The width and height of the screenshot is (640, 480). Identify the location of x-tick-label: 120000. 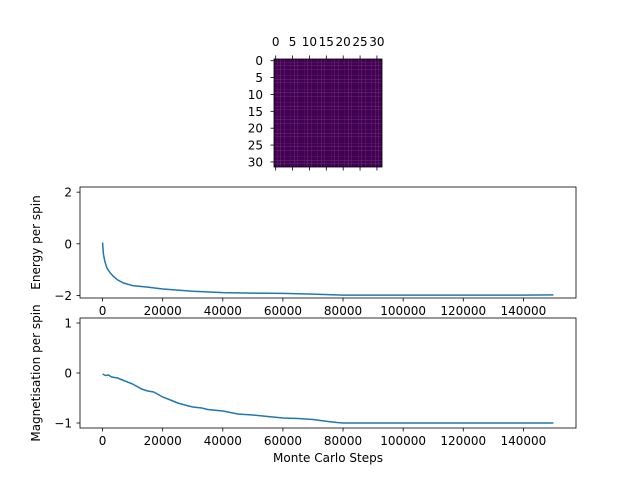
(463, 441).